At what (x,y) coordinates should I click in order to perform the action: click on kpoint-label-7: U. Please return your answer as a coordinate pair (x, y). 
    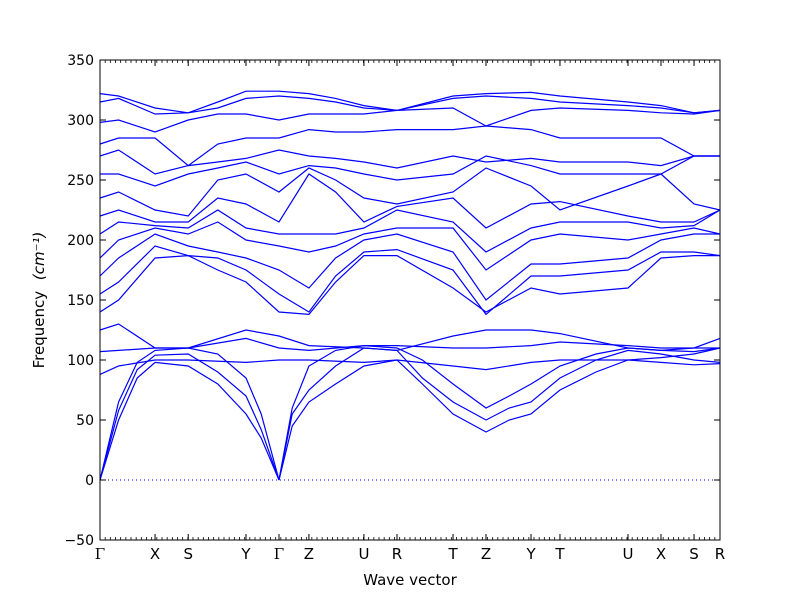
    Looking at the image, I should click on (363, 554).